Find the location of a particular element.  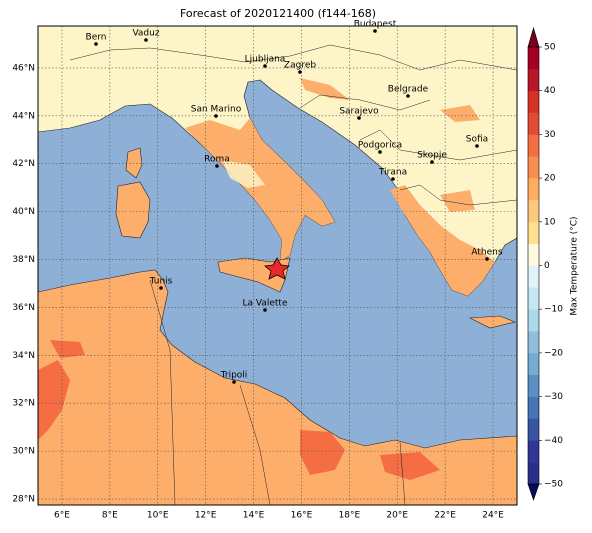

city-label: Sofia is located at coordinates (477, 140).